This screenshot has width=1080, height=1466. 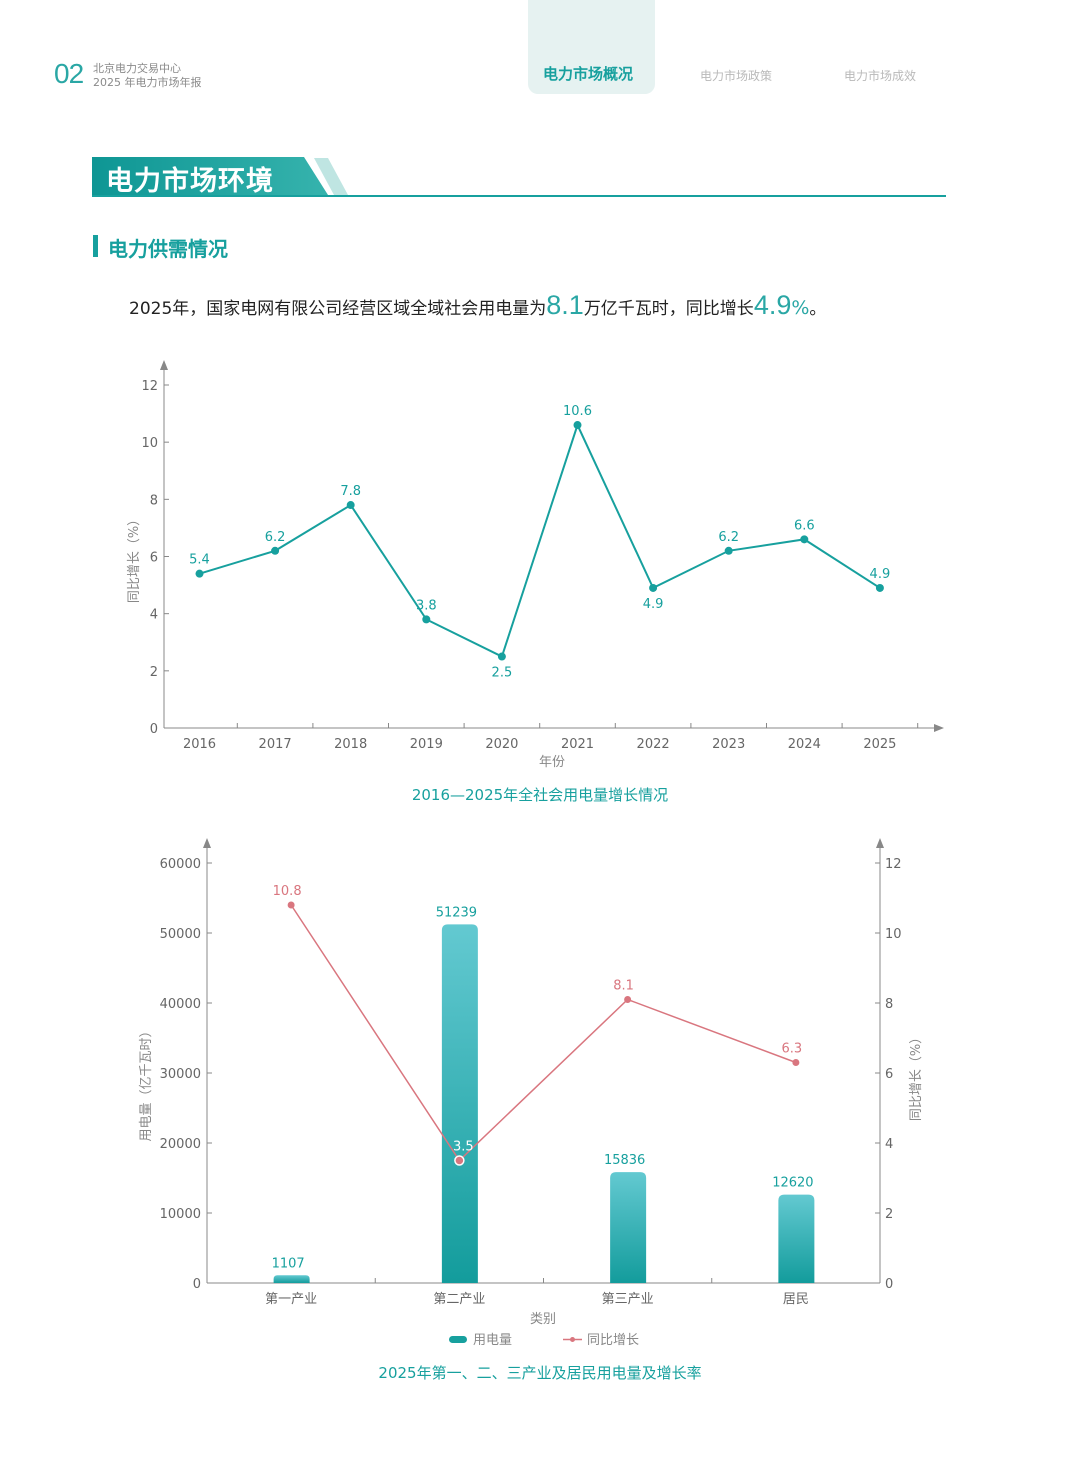 What do you see at coordinates (577, 411) in the screenshot?
I see `chart1-data-label: 10.6` at bounding box center [577, 411].